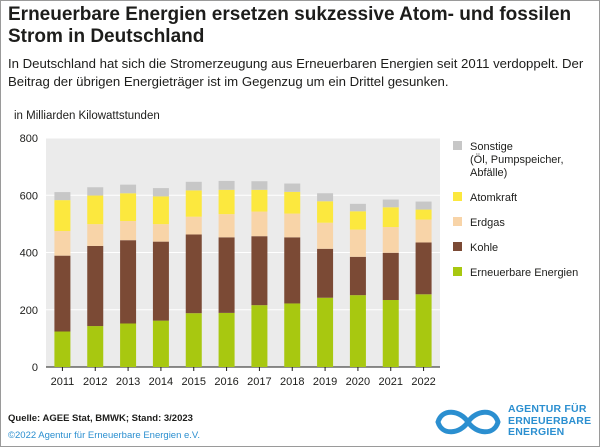  What do you see at coordinates (357, 207) in the screenshot?
I see `bar-segment-sonstige-2020` at bounding box center [357, 207].